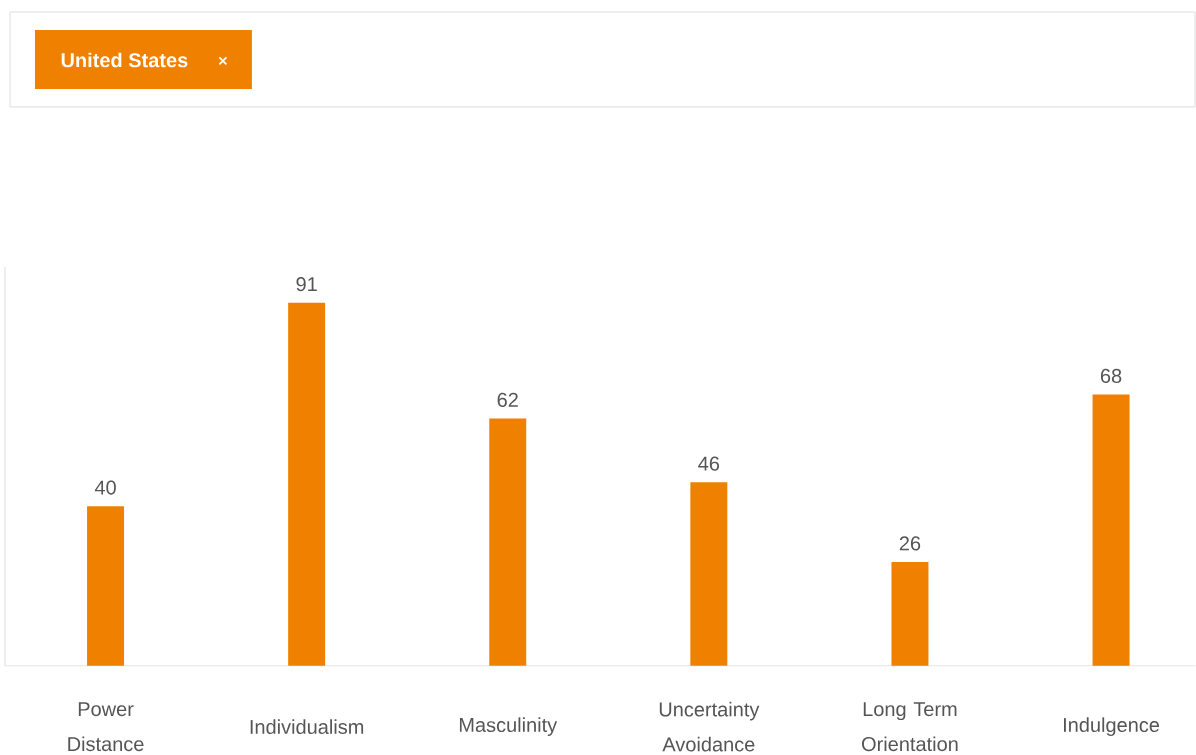 The image size is (1196, 755). I want to click on x-tick-label: Individualism, so click(307, 727).